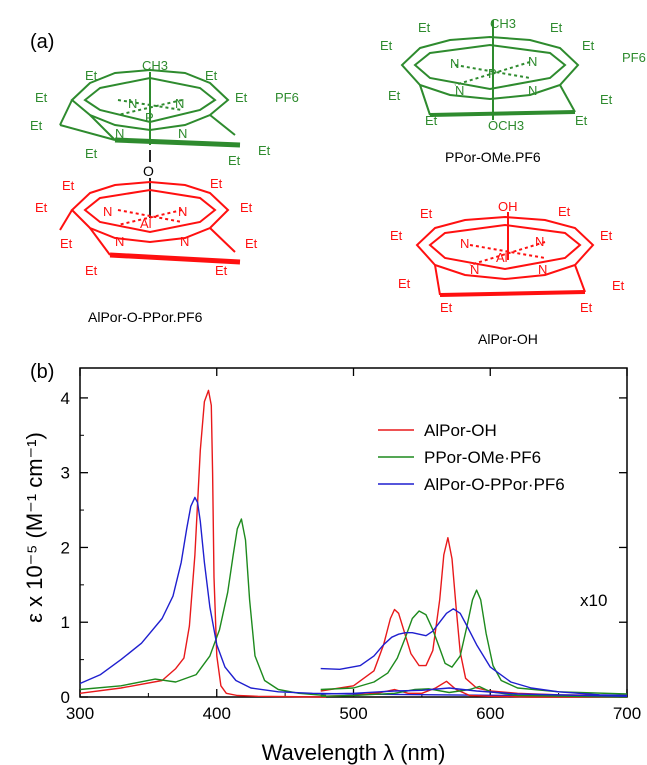 This screenshot has height=765, width=647. What do you see at coordinates (65, 473) in the screenshot?
I see `y-tick-label: 3` at bounding box center [65, 473].